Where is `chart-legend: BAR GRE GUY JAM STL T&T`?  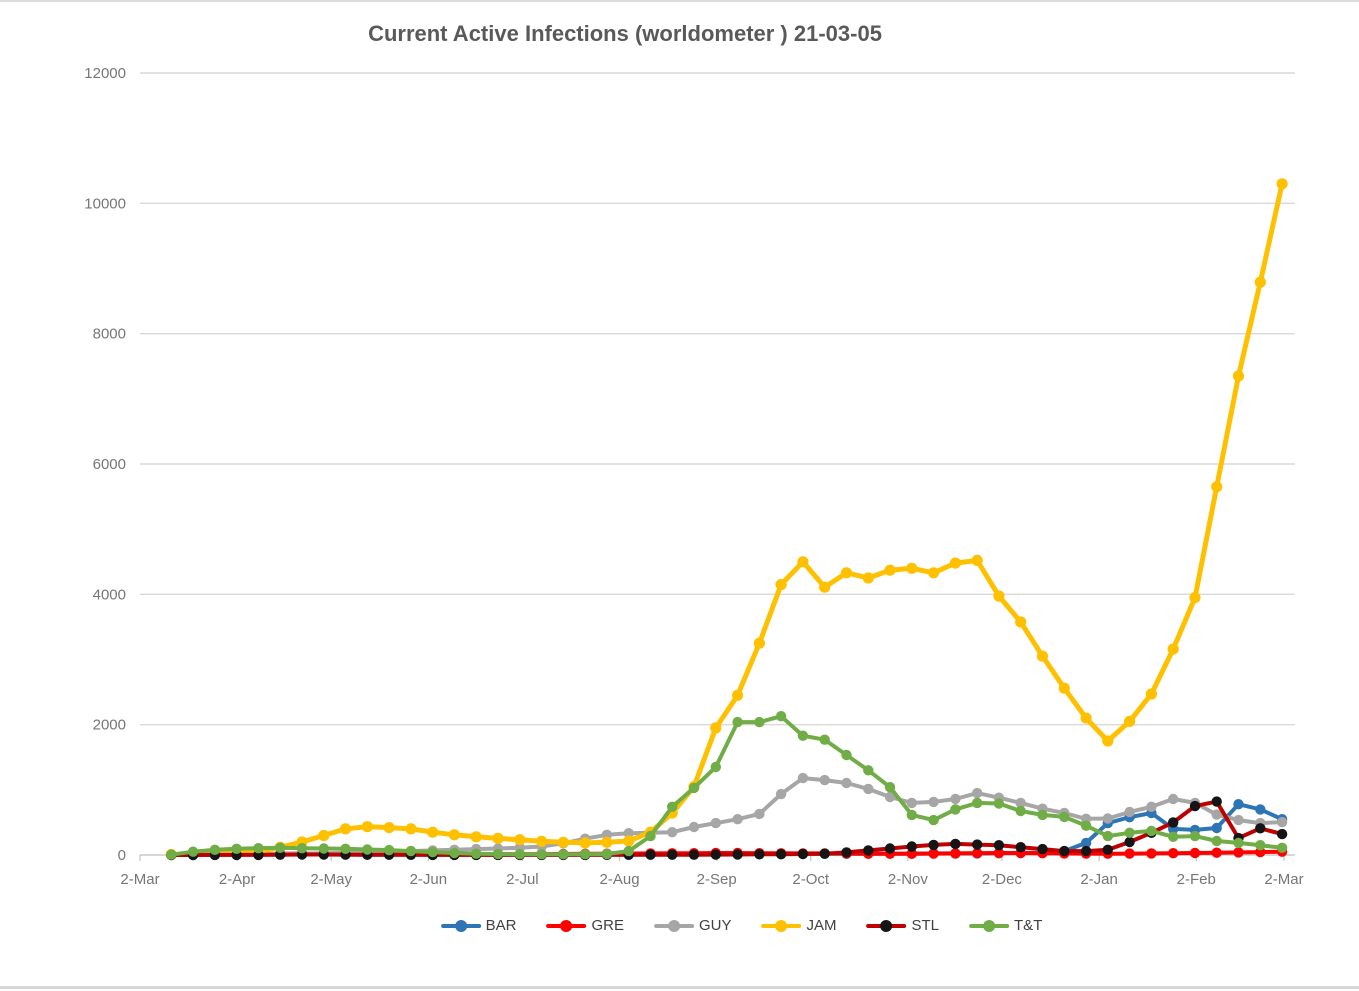 chart-legend: BAR GRE GUY JAM STL T&T is located at coordinates (741, 925).